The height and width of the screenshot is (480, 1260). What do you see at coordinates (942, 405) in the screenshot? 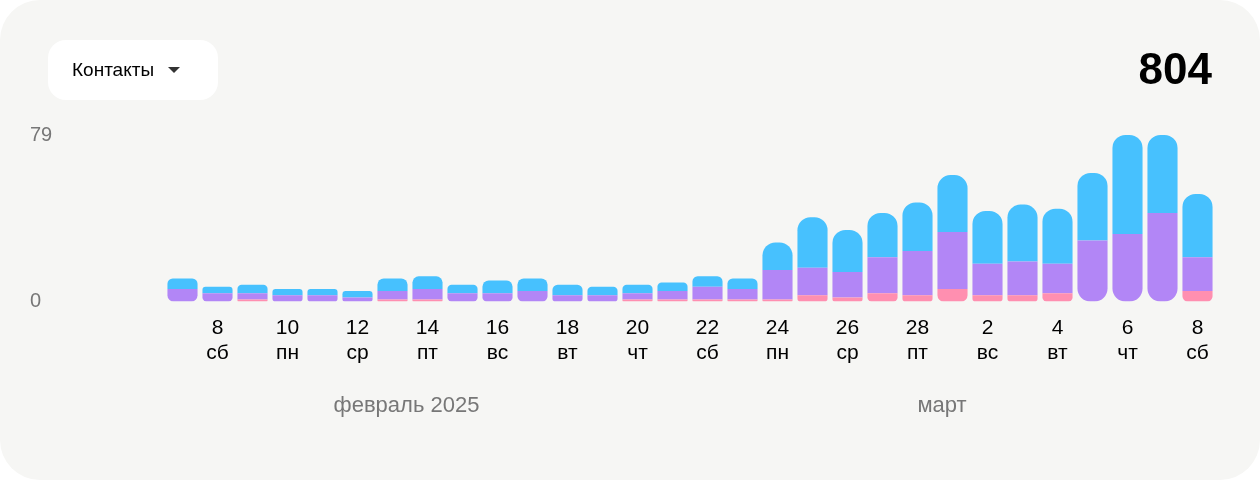
I see `text: март` at bounding box center [942, 405].